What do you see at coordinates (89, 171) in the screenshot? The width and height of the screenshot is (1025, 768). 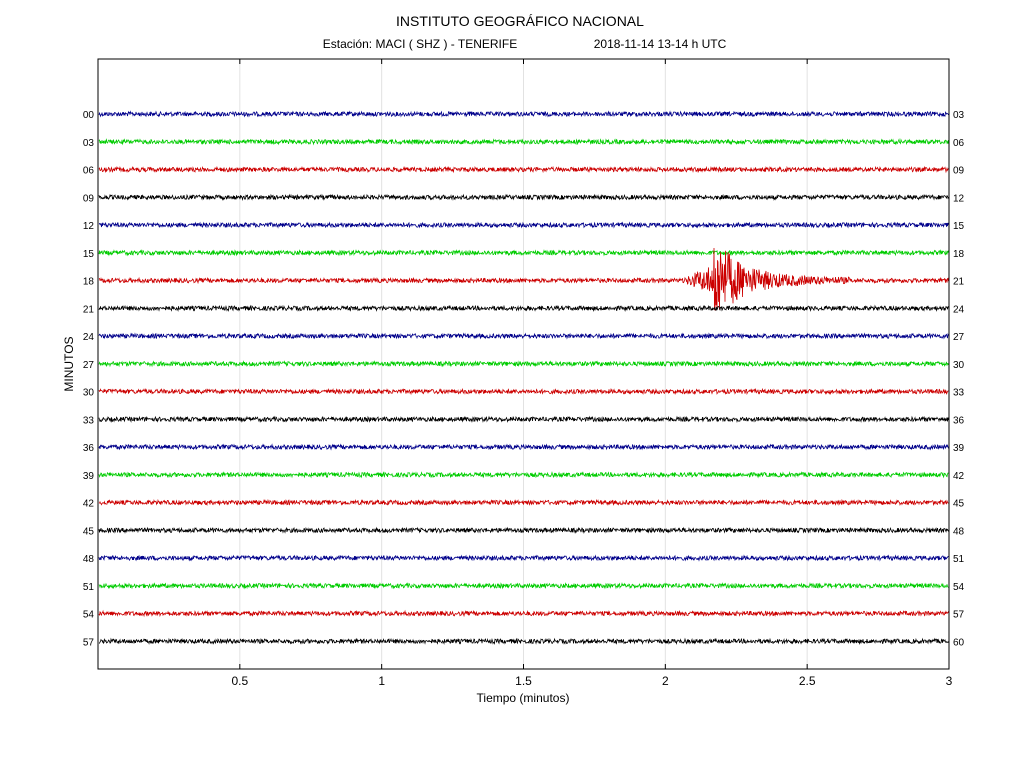 I see `trace-start-label: 06` at bounding box center [89, 171].